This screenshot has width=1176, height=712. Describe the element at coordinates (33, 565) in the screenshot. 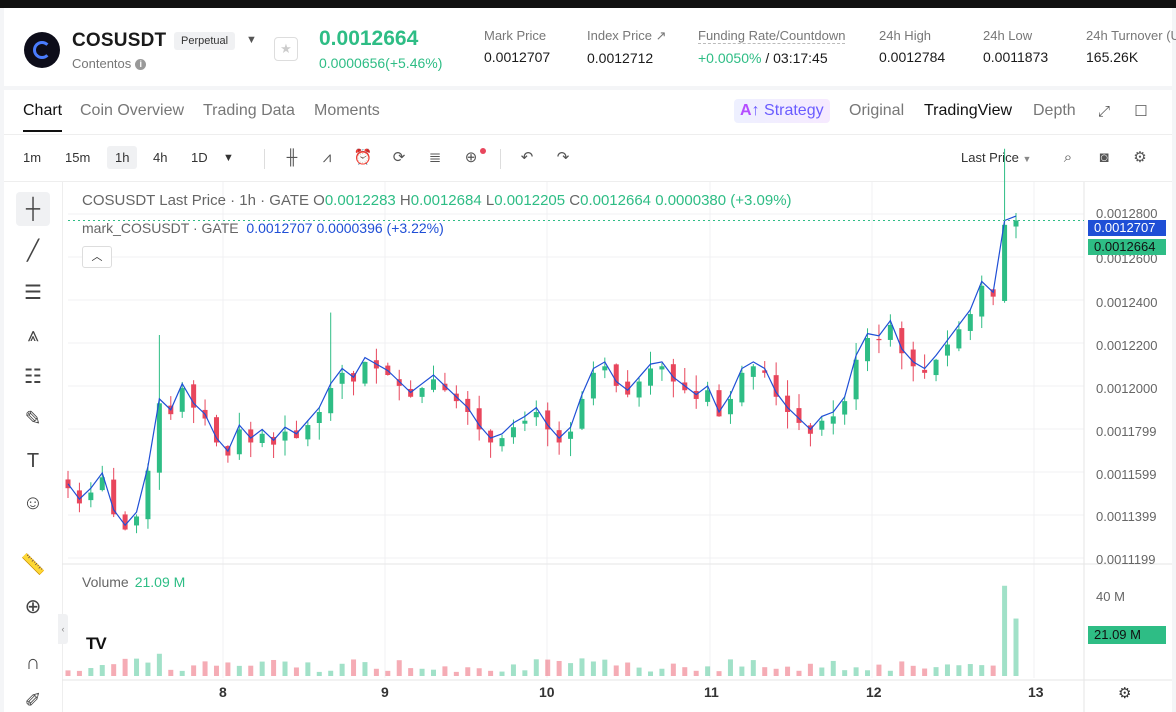

I see `ruler-icon: 📏` at that location.